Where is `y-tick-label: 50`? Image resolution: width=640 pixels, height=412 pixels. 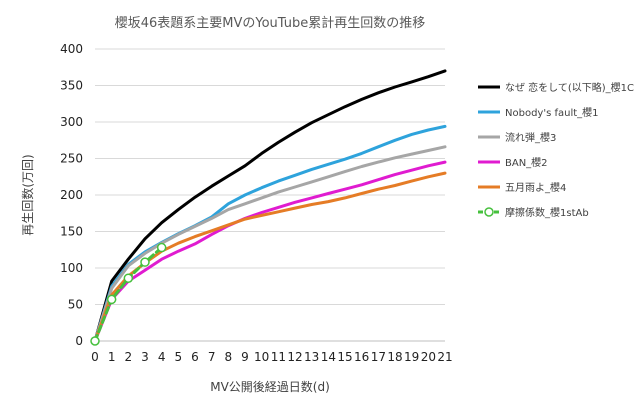 y-tick-label: 50 is located at coordinates (75, 305).